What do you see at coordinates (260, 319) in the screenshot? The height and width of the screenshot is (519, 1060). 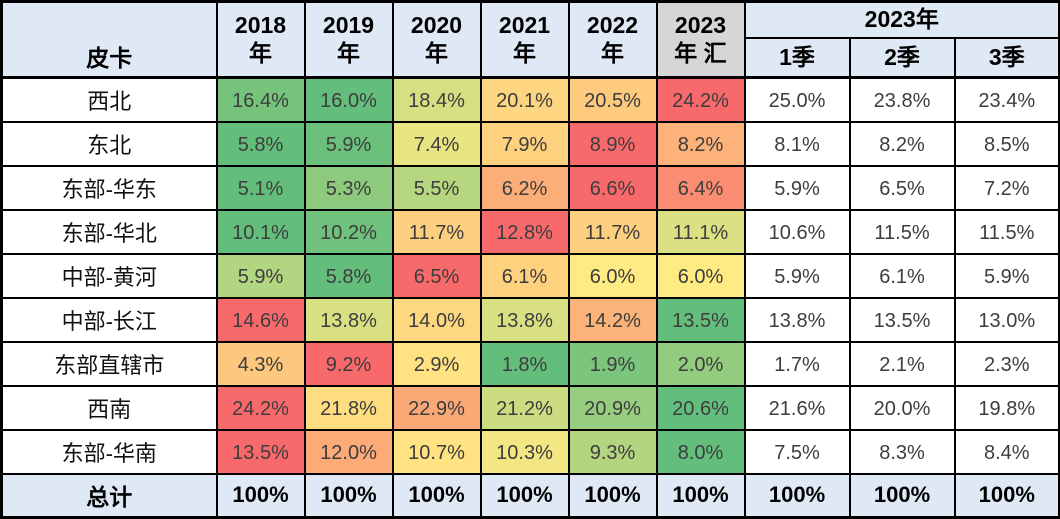 I see `year-value-cell: 14.6%` at bounding box center [260, 319].